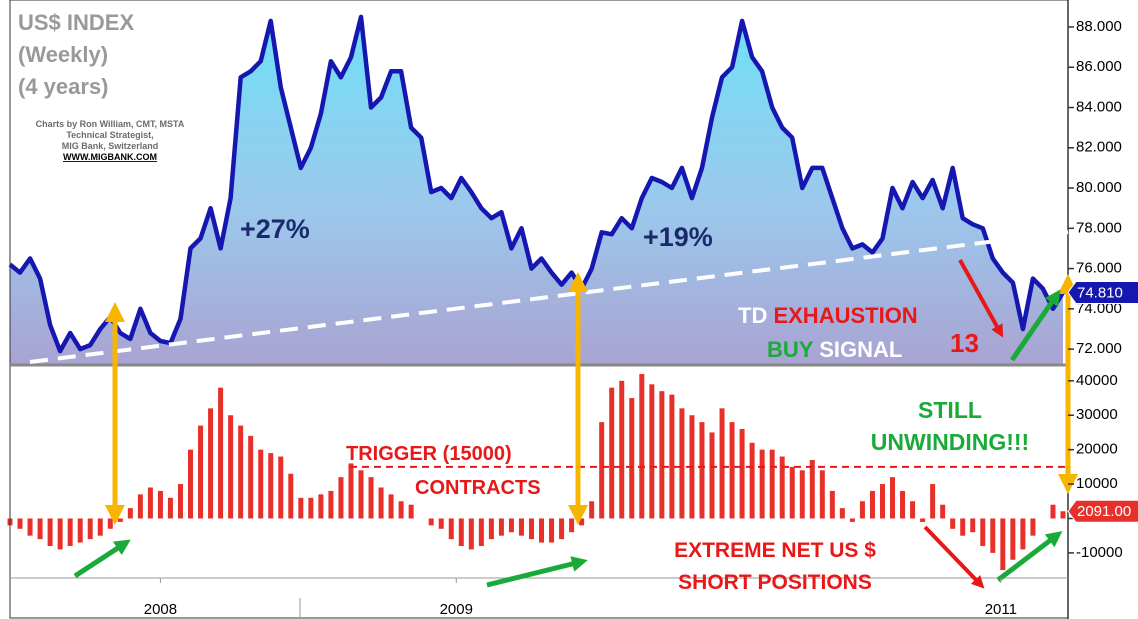 The width and height of the screenshot is (1138, 619). What do you see at coordinates (1001, 609) in the screenshot?
I see `x-tick-label: 2011` at bounding box center [1001, 609].